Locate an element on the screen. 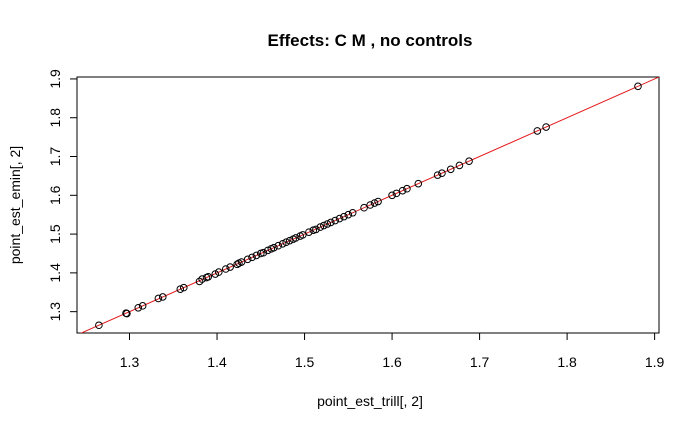  x-tick-label: 1.7 is located at coordinates (480, 362).